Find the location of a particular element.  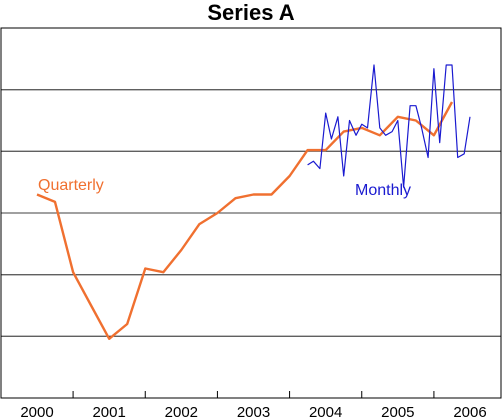

x-tick-label-2000: 2000 is located at coordinates (36, 412).